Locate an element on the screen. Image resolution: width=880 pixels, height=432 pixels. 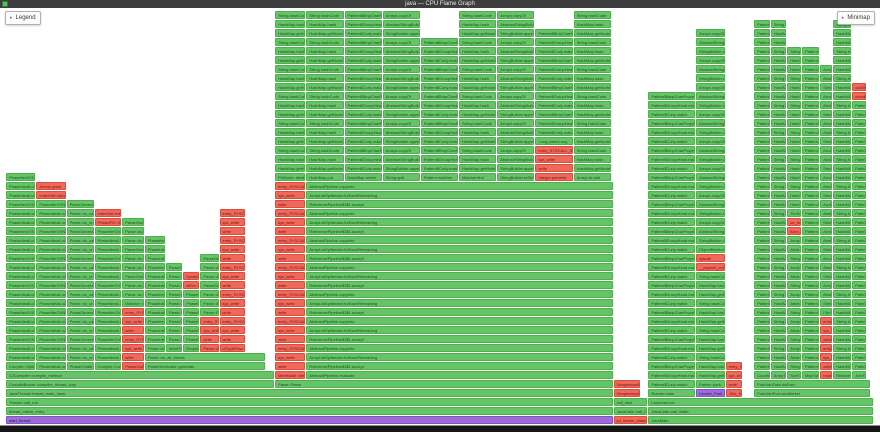
flame-cell: ArrayTask.invoke is located at coordinates (778, 375).